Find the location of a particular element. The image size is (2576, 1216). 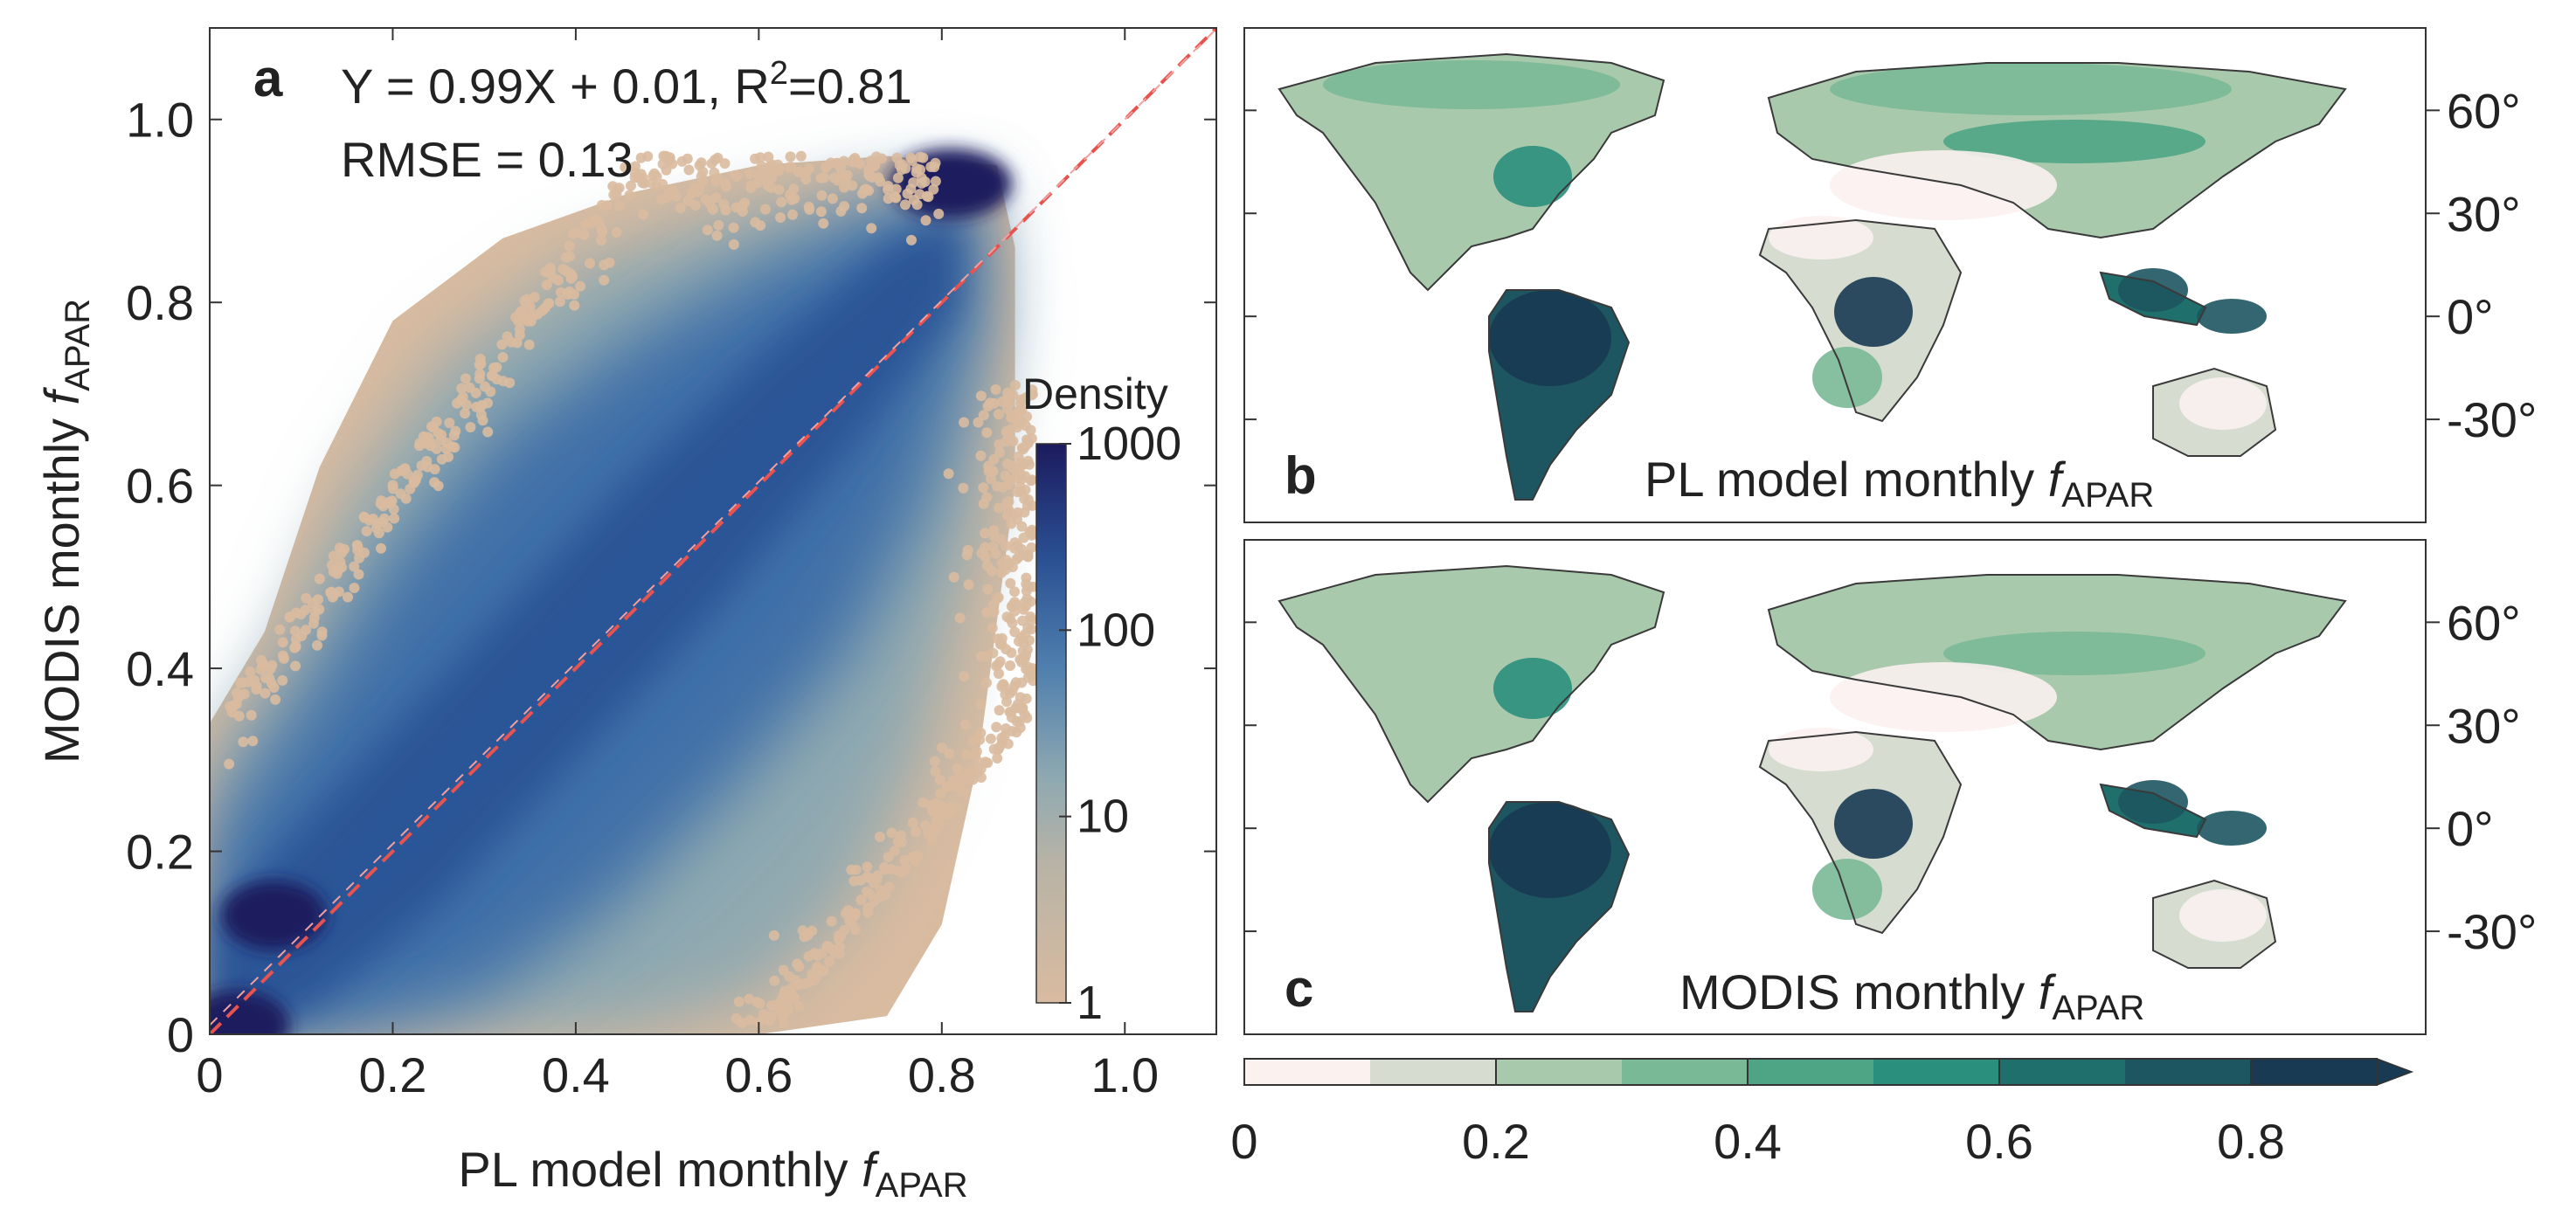

x-tick-label: 0.4 is located at coordinates (576, 1074).